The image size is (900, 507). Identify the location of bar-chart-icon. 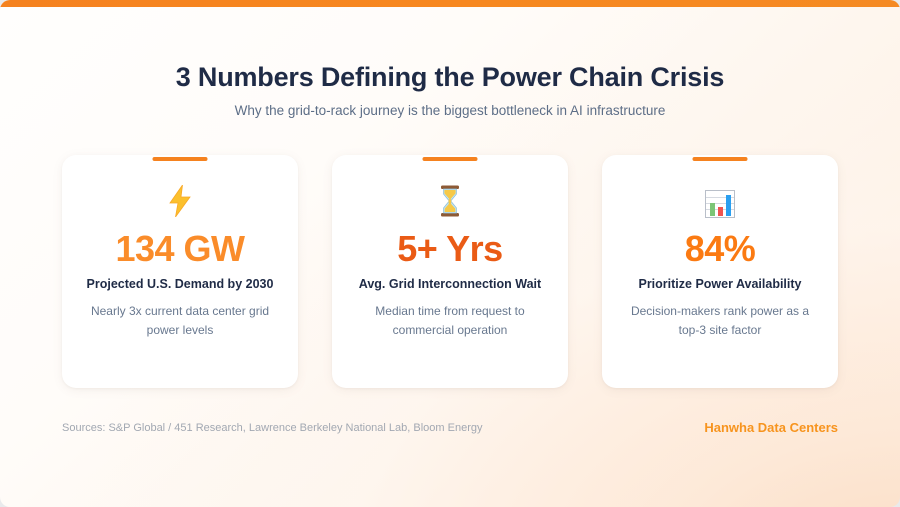
(720, 202).